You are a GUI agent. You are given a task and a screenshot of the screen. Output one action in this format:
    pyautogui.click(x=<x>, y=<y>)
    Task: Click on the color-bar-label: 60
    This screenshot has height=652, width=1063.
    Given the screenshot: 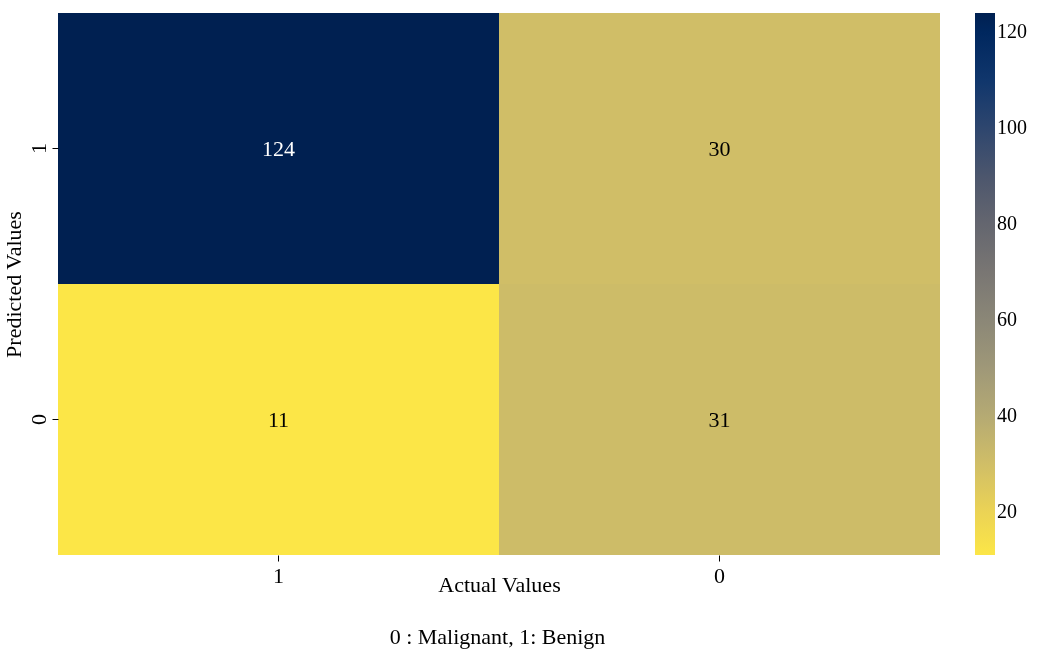 What is the action you would take?
    pyautogui.click(x=1007, y=318)
    